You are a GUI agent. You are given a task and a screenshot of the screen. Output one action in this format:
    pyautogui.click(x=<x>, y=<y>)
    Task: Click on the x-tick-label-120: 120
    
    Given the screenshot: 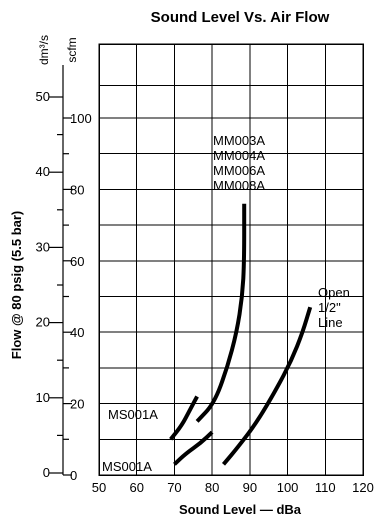 What is the action you would take?
    pyautogui.click(x=363, y=487)
    